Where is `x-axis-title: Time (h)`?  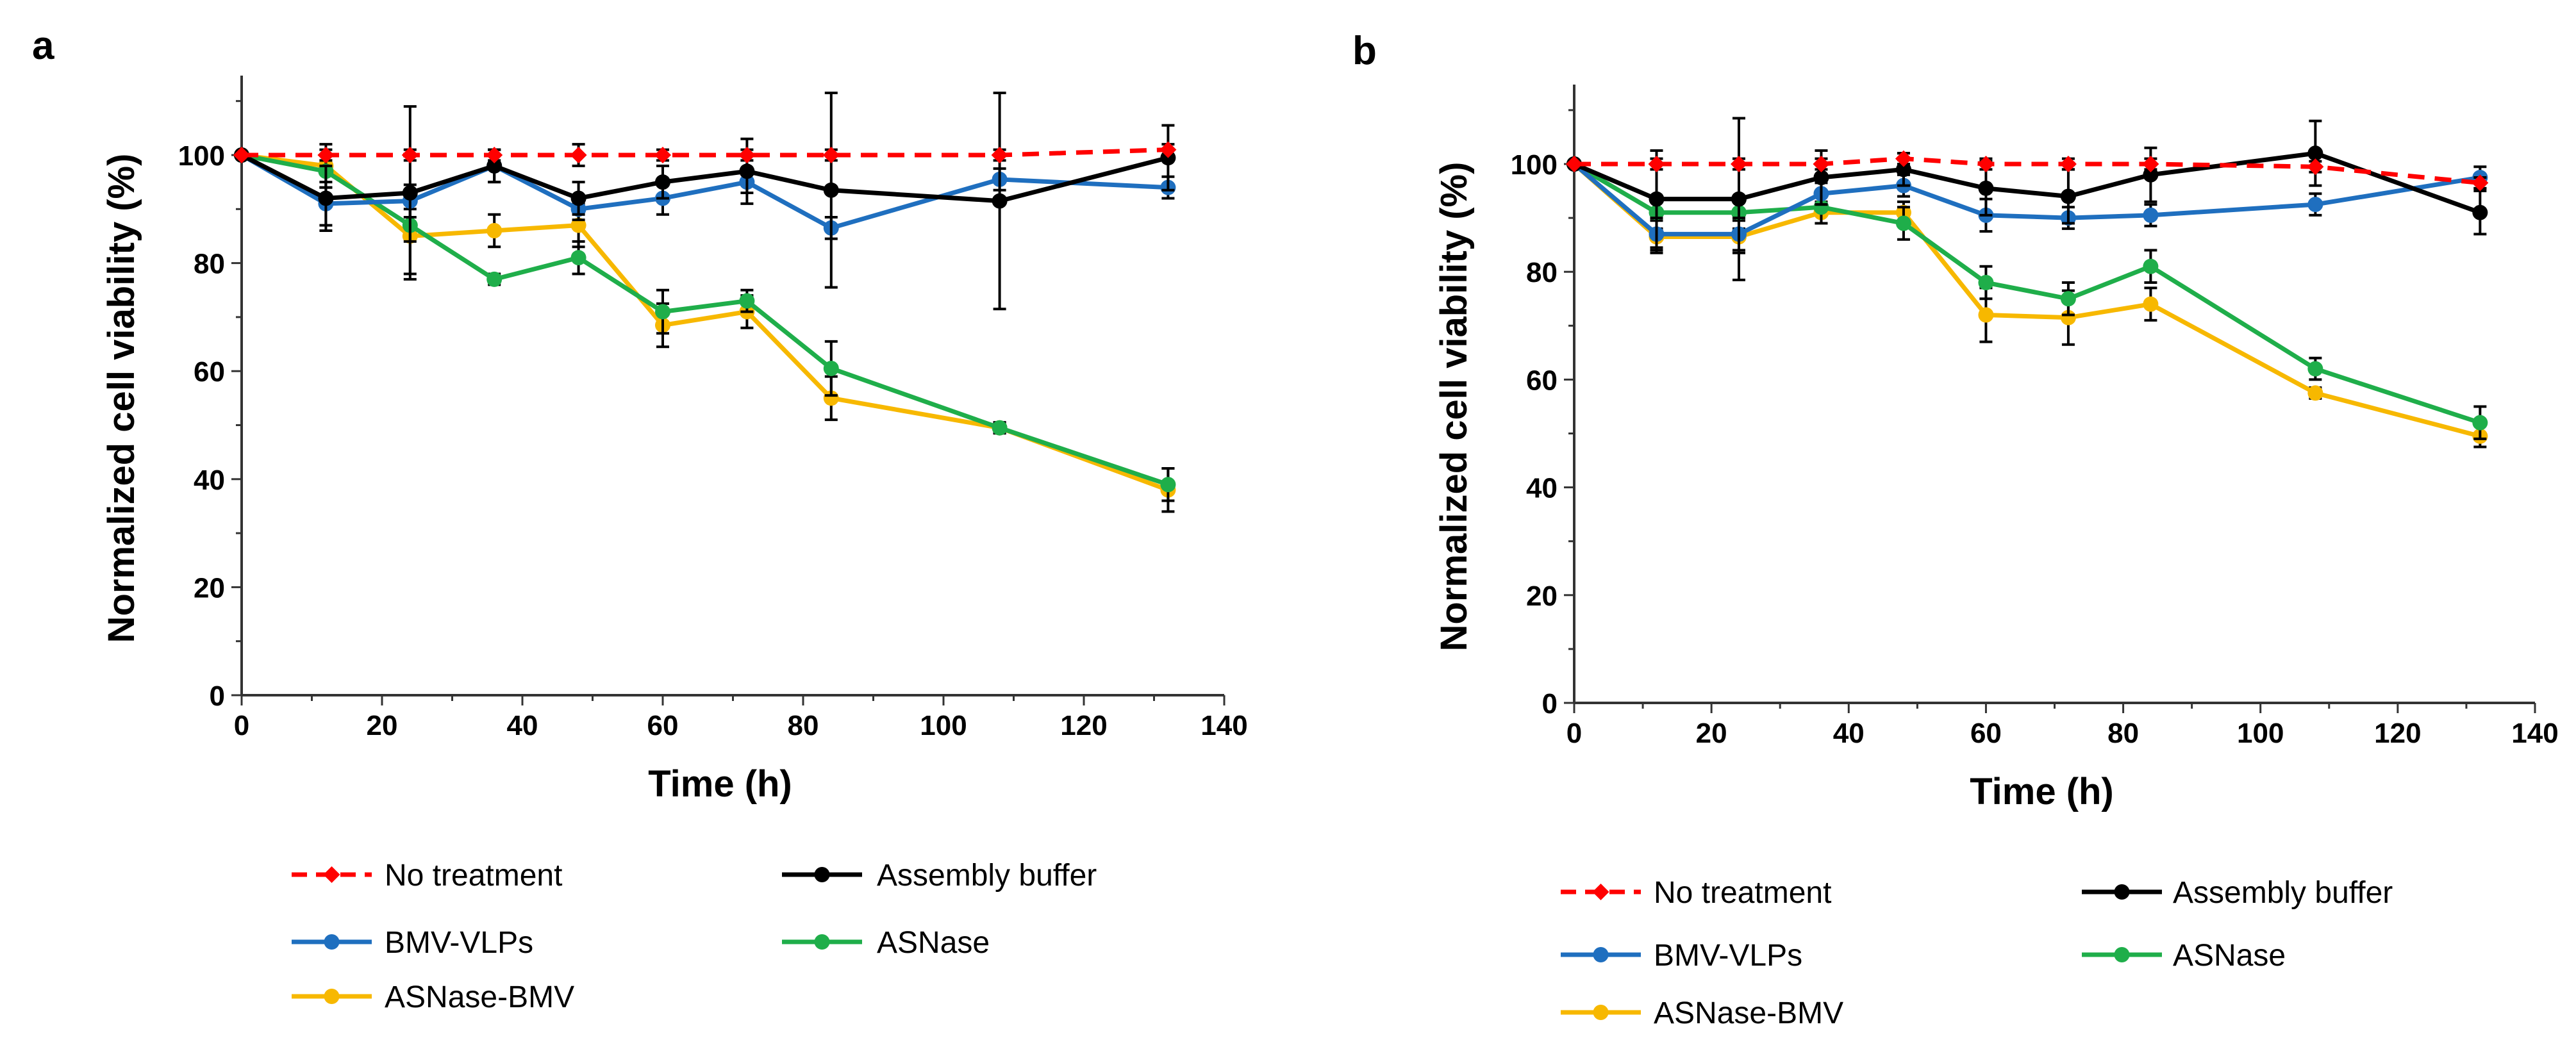
x-axis-title: Time (h) is located at coordinates (2042, 791).